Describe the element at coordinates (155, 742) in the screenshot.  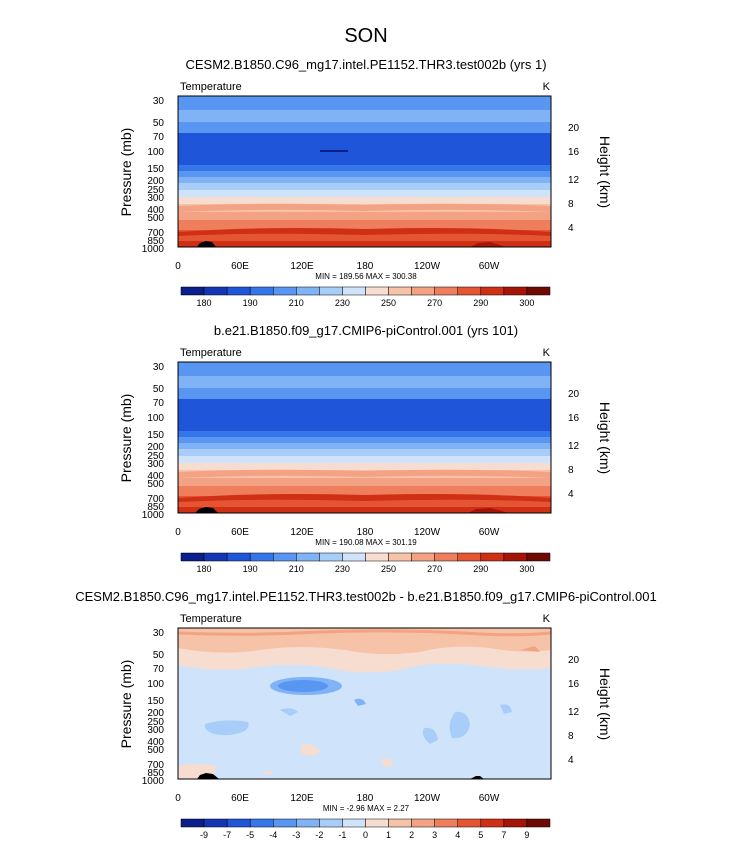
I see `panel-3-pressure-tick: 400` at that location.